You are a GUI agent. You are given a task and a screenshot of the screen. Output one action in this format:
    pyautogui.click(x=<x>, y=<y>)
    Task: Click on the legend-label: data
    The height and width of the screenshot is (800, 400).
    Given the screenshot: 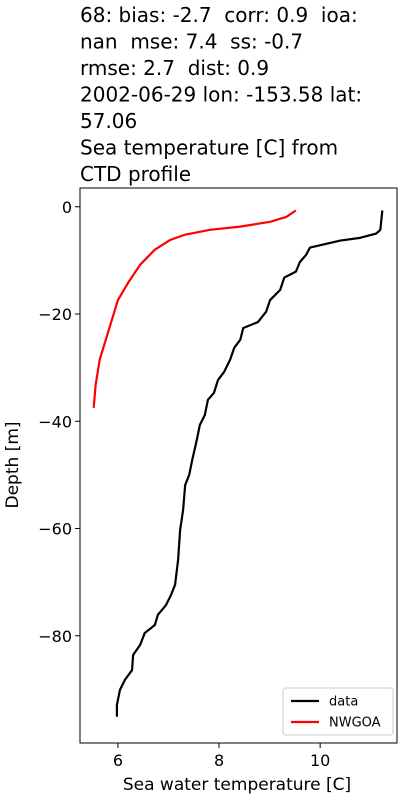 What is the action you would take?
    pyautogui.click(x=343, y=702)
    